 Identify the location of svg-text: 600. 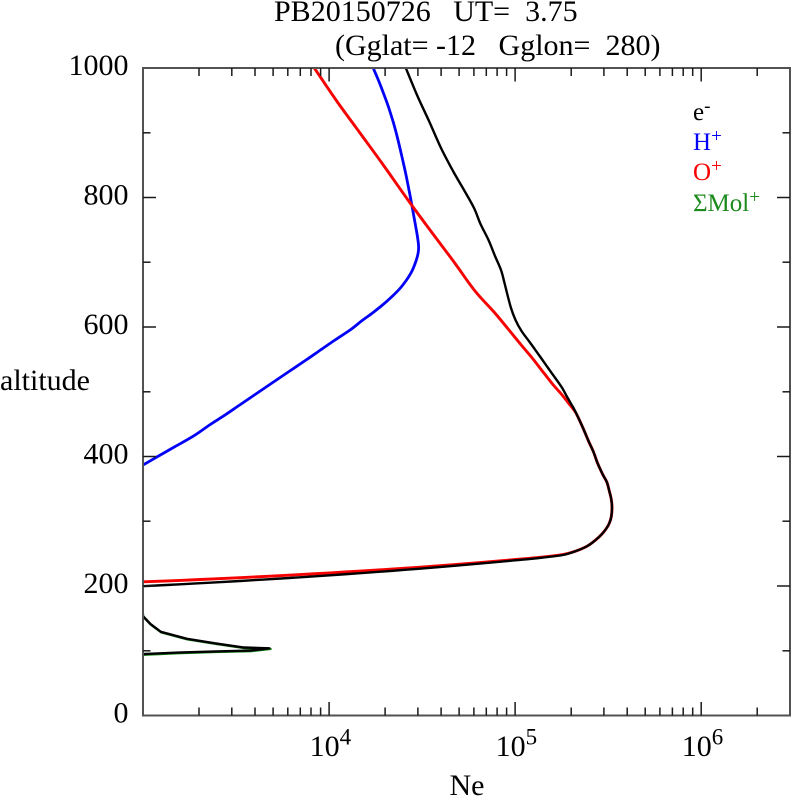
(106, 324).